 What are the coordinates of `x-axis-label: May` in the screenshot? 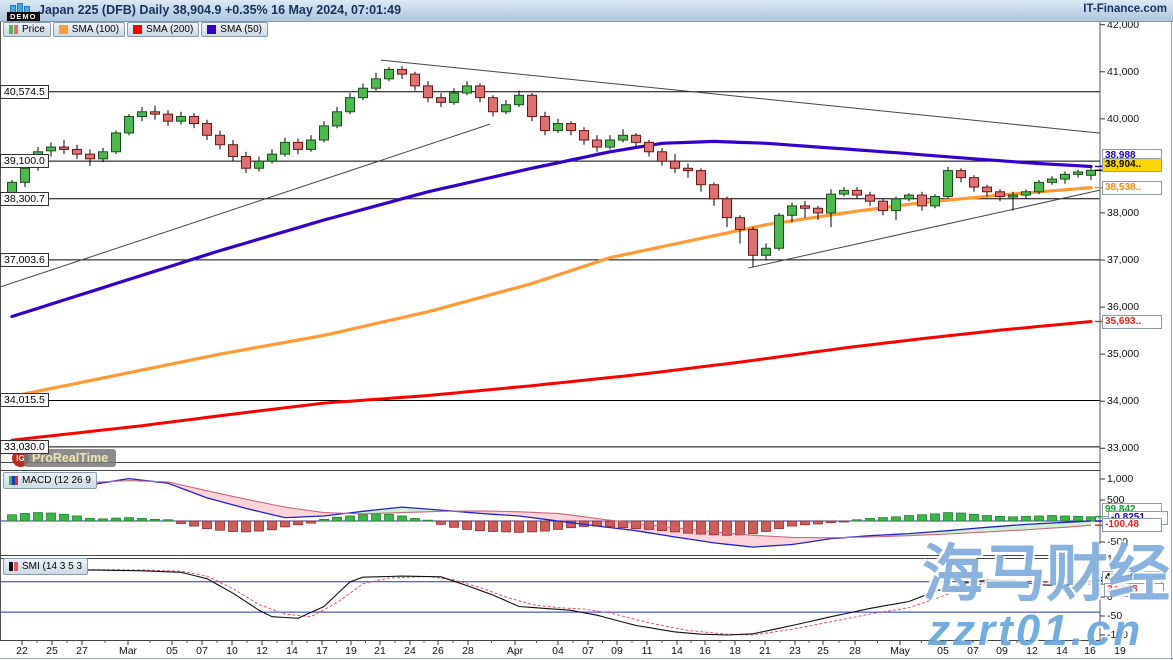 It's located at (900, 651).